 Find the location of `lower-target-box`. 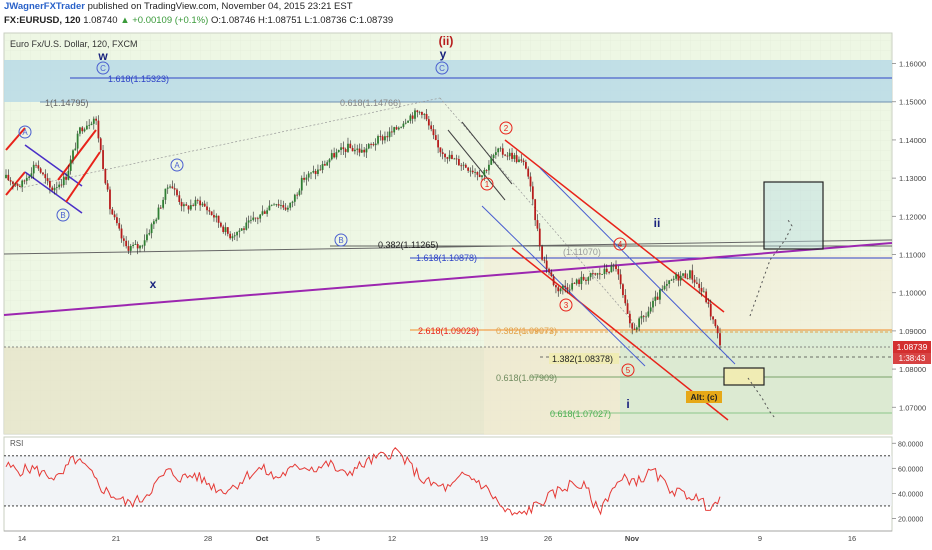

lower-target-box is located at coordinates (744, 376).